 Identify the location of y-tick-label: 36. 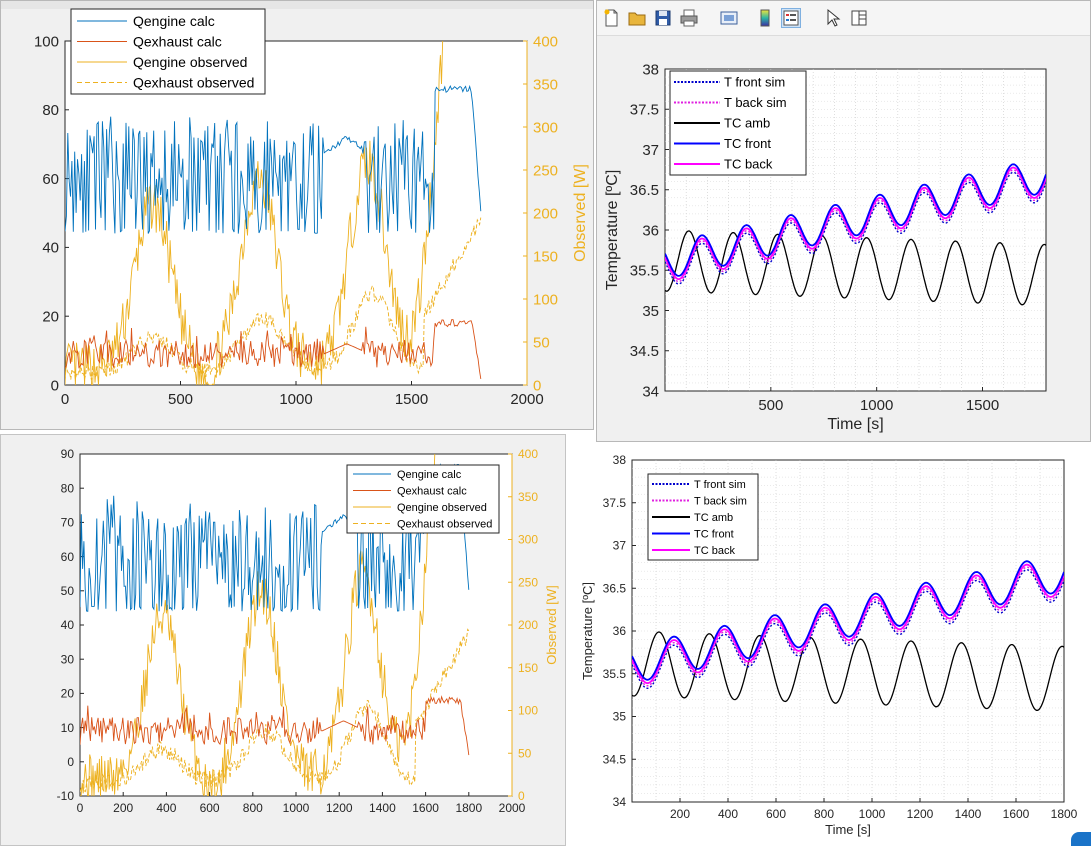
(650, 230).